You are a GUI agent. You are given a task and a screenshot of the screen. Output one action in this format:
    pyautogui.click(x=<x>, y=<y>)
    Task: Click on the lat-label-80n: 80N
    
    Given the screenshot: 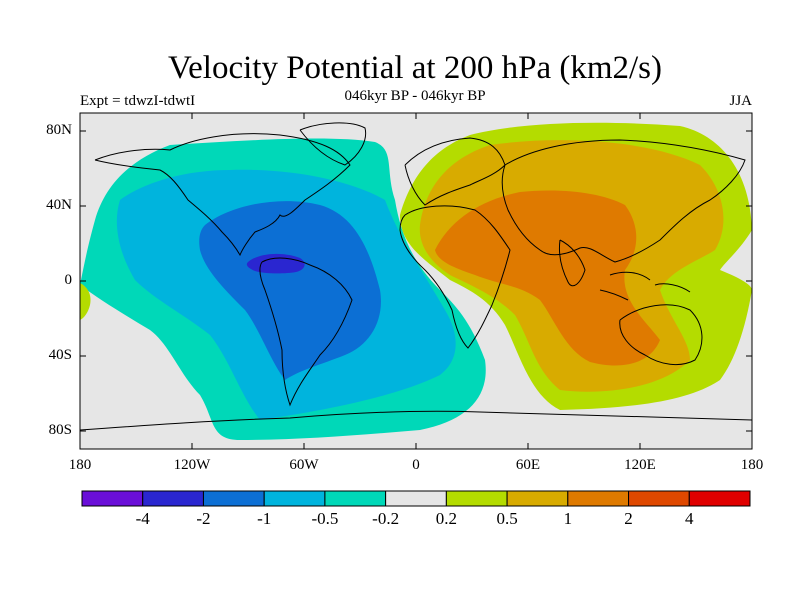 What is the action you would take?
    pyautogui.click(x=59, y=130)
    